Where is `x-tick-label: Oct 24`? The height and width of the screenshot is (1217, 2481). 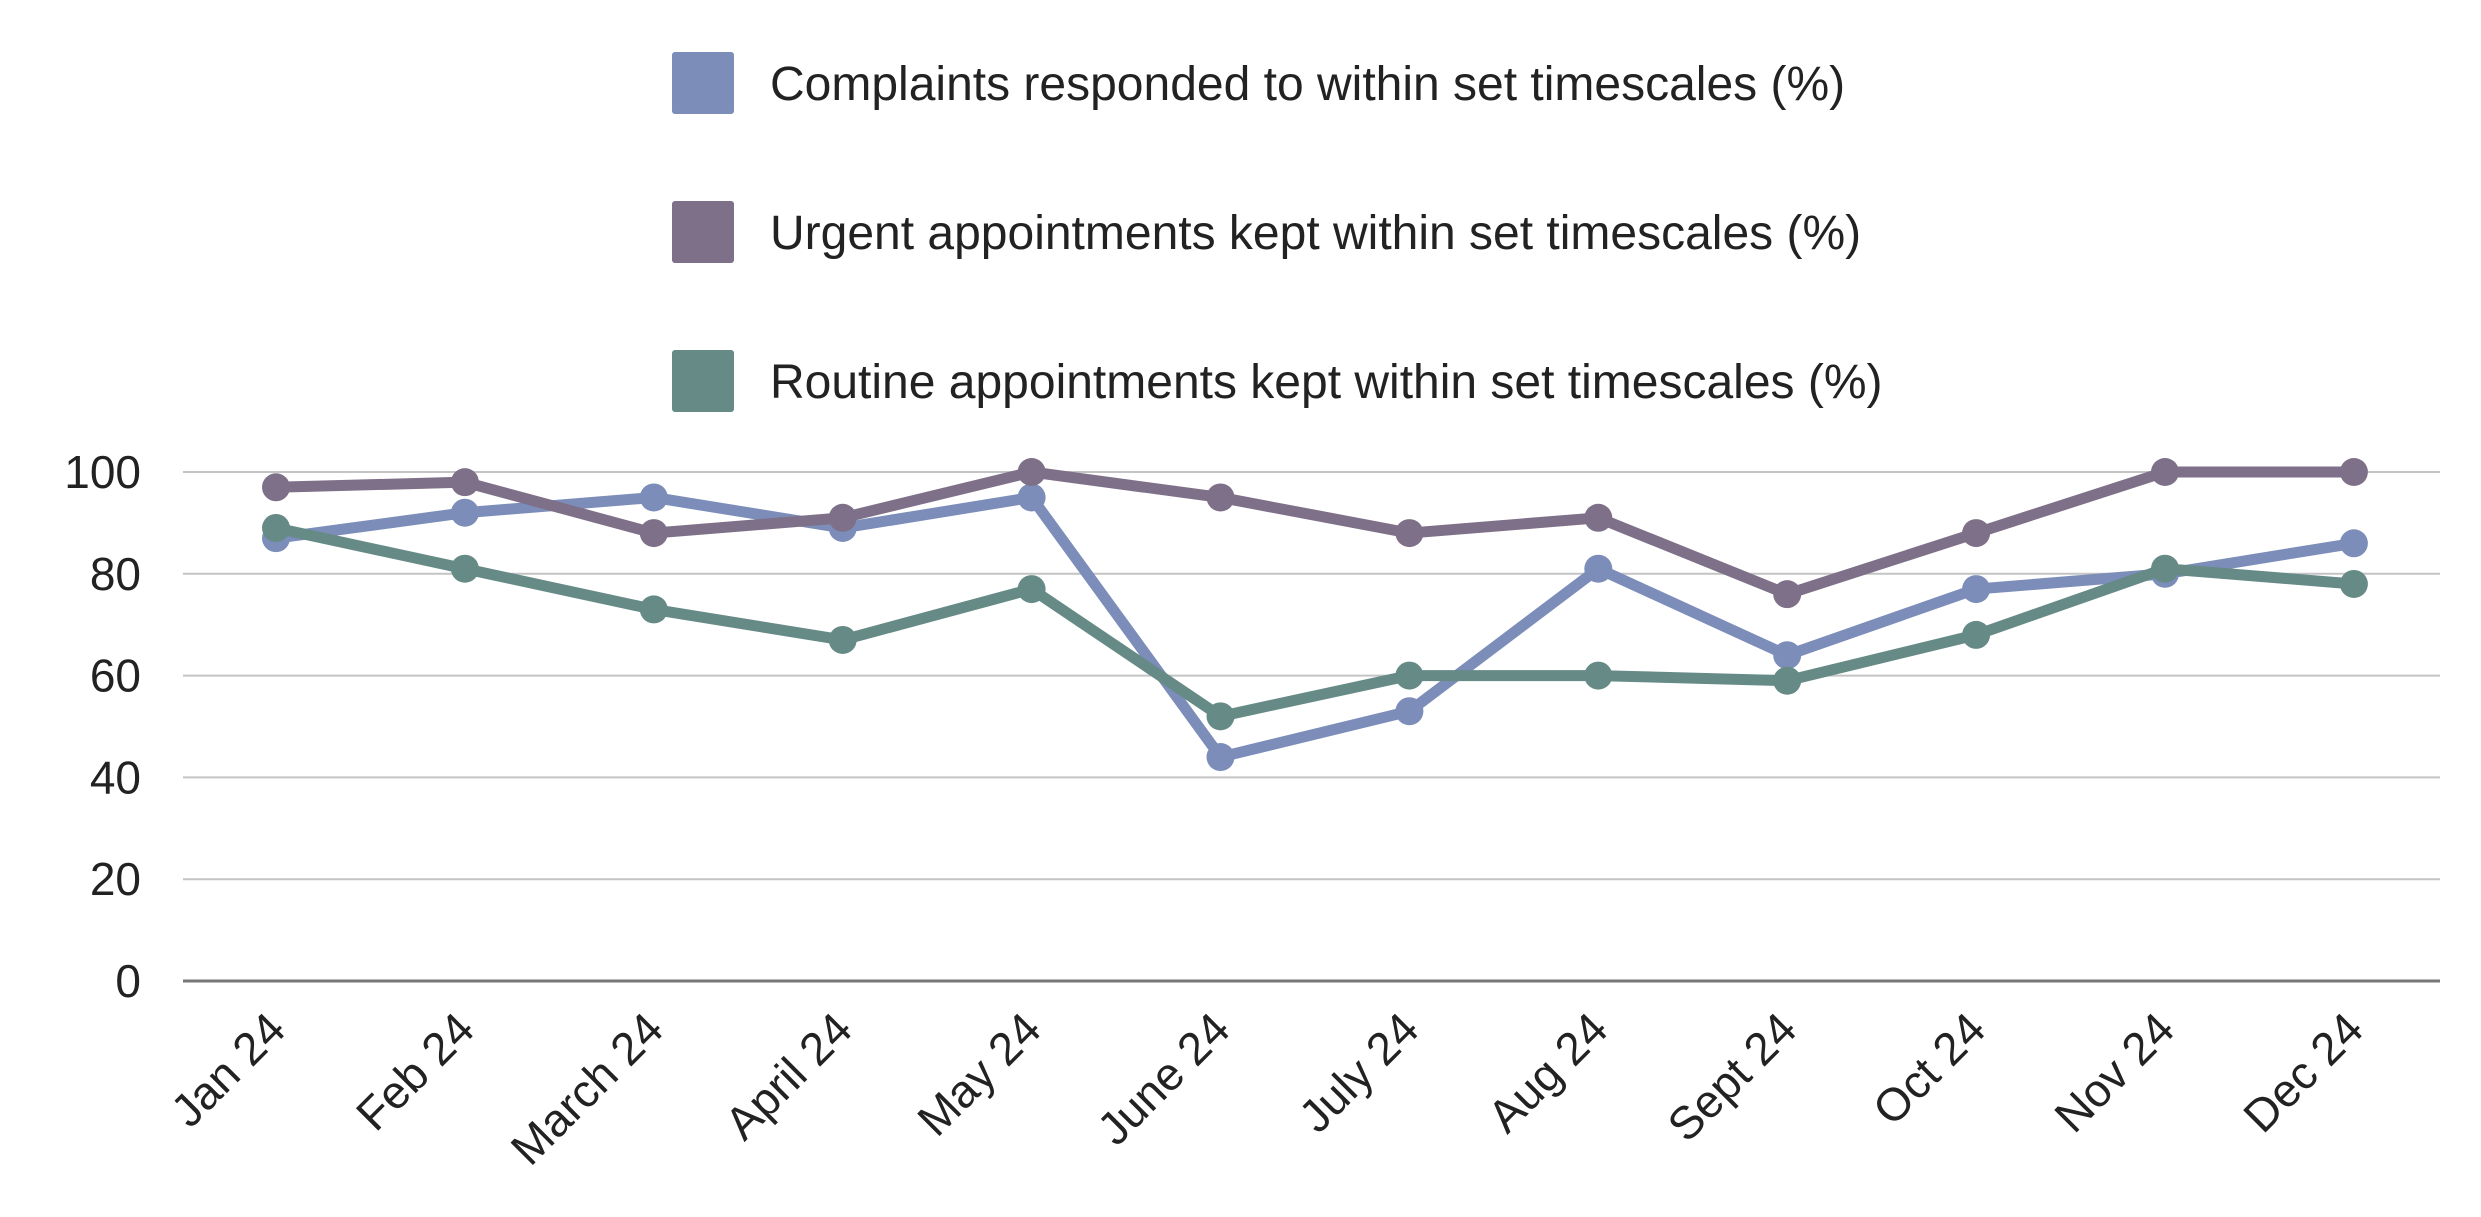 x-tick-label: Oct 24 is located at coordinates (1929, 1068).